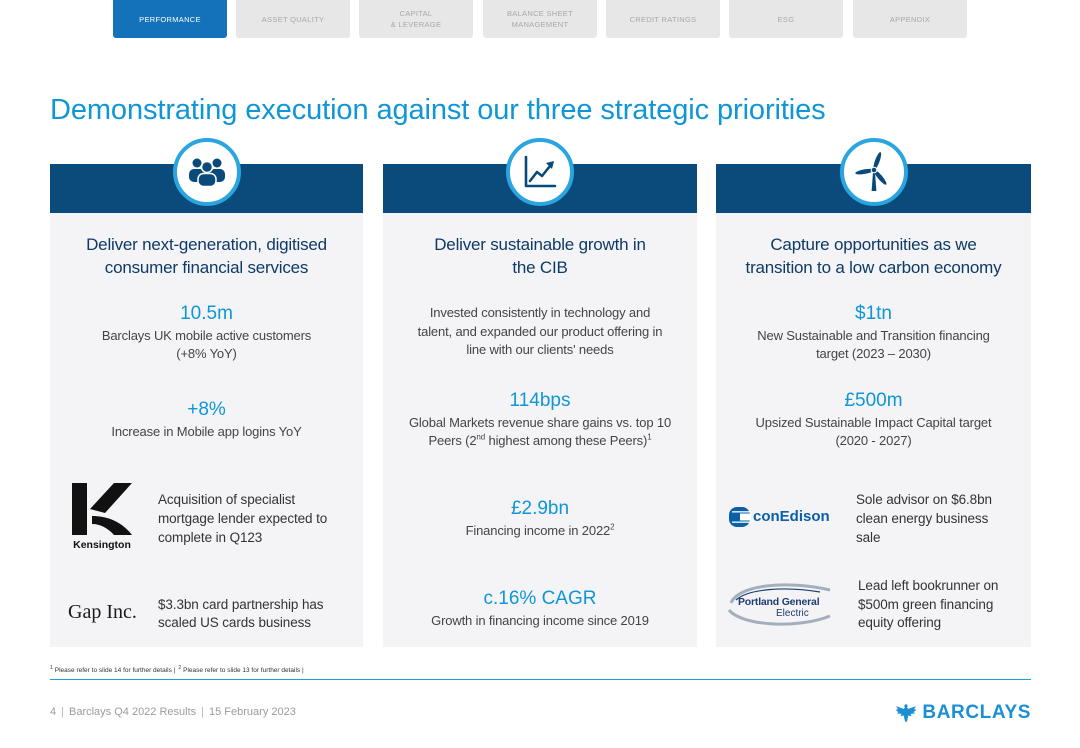 The height and width of the screenshot is (748, 1080). I want to click on conedison-mark-icon, so click(740, 517).